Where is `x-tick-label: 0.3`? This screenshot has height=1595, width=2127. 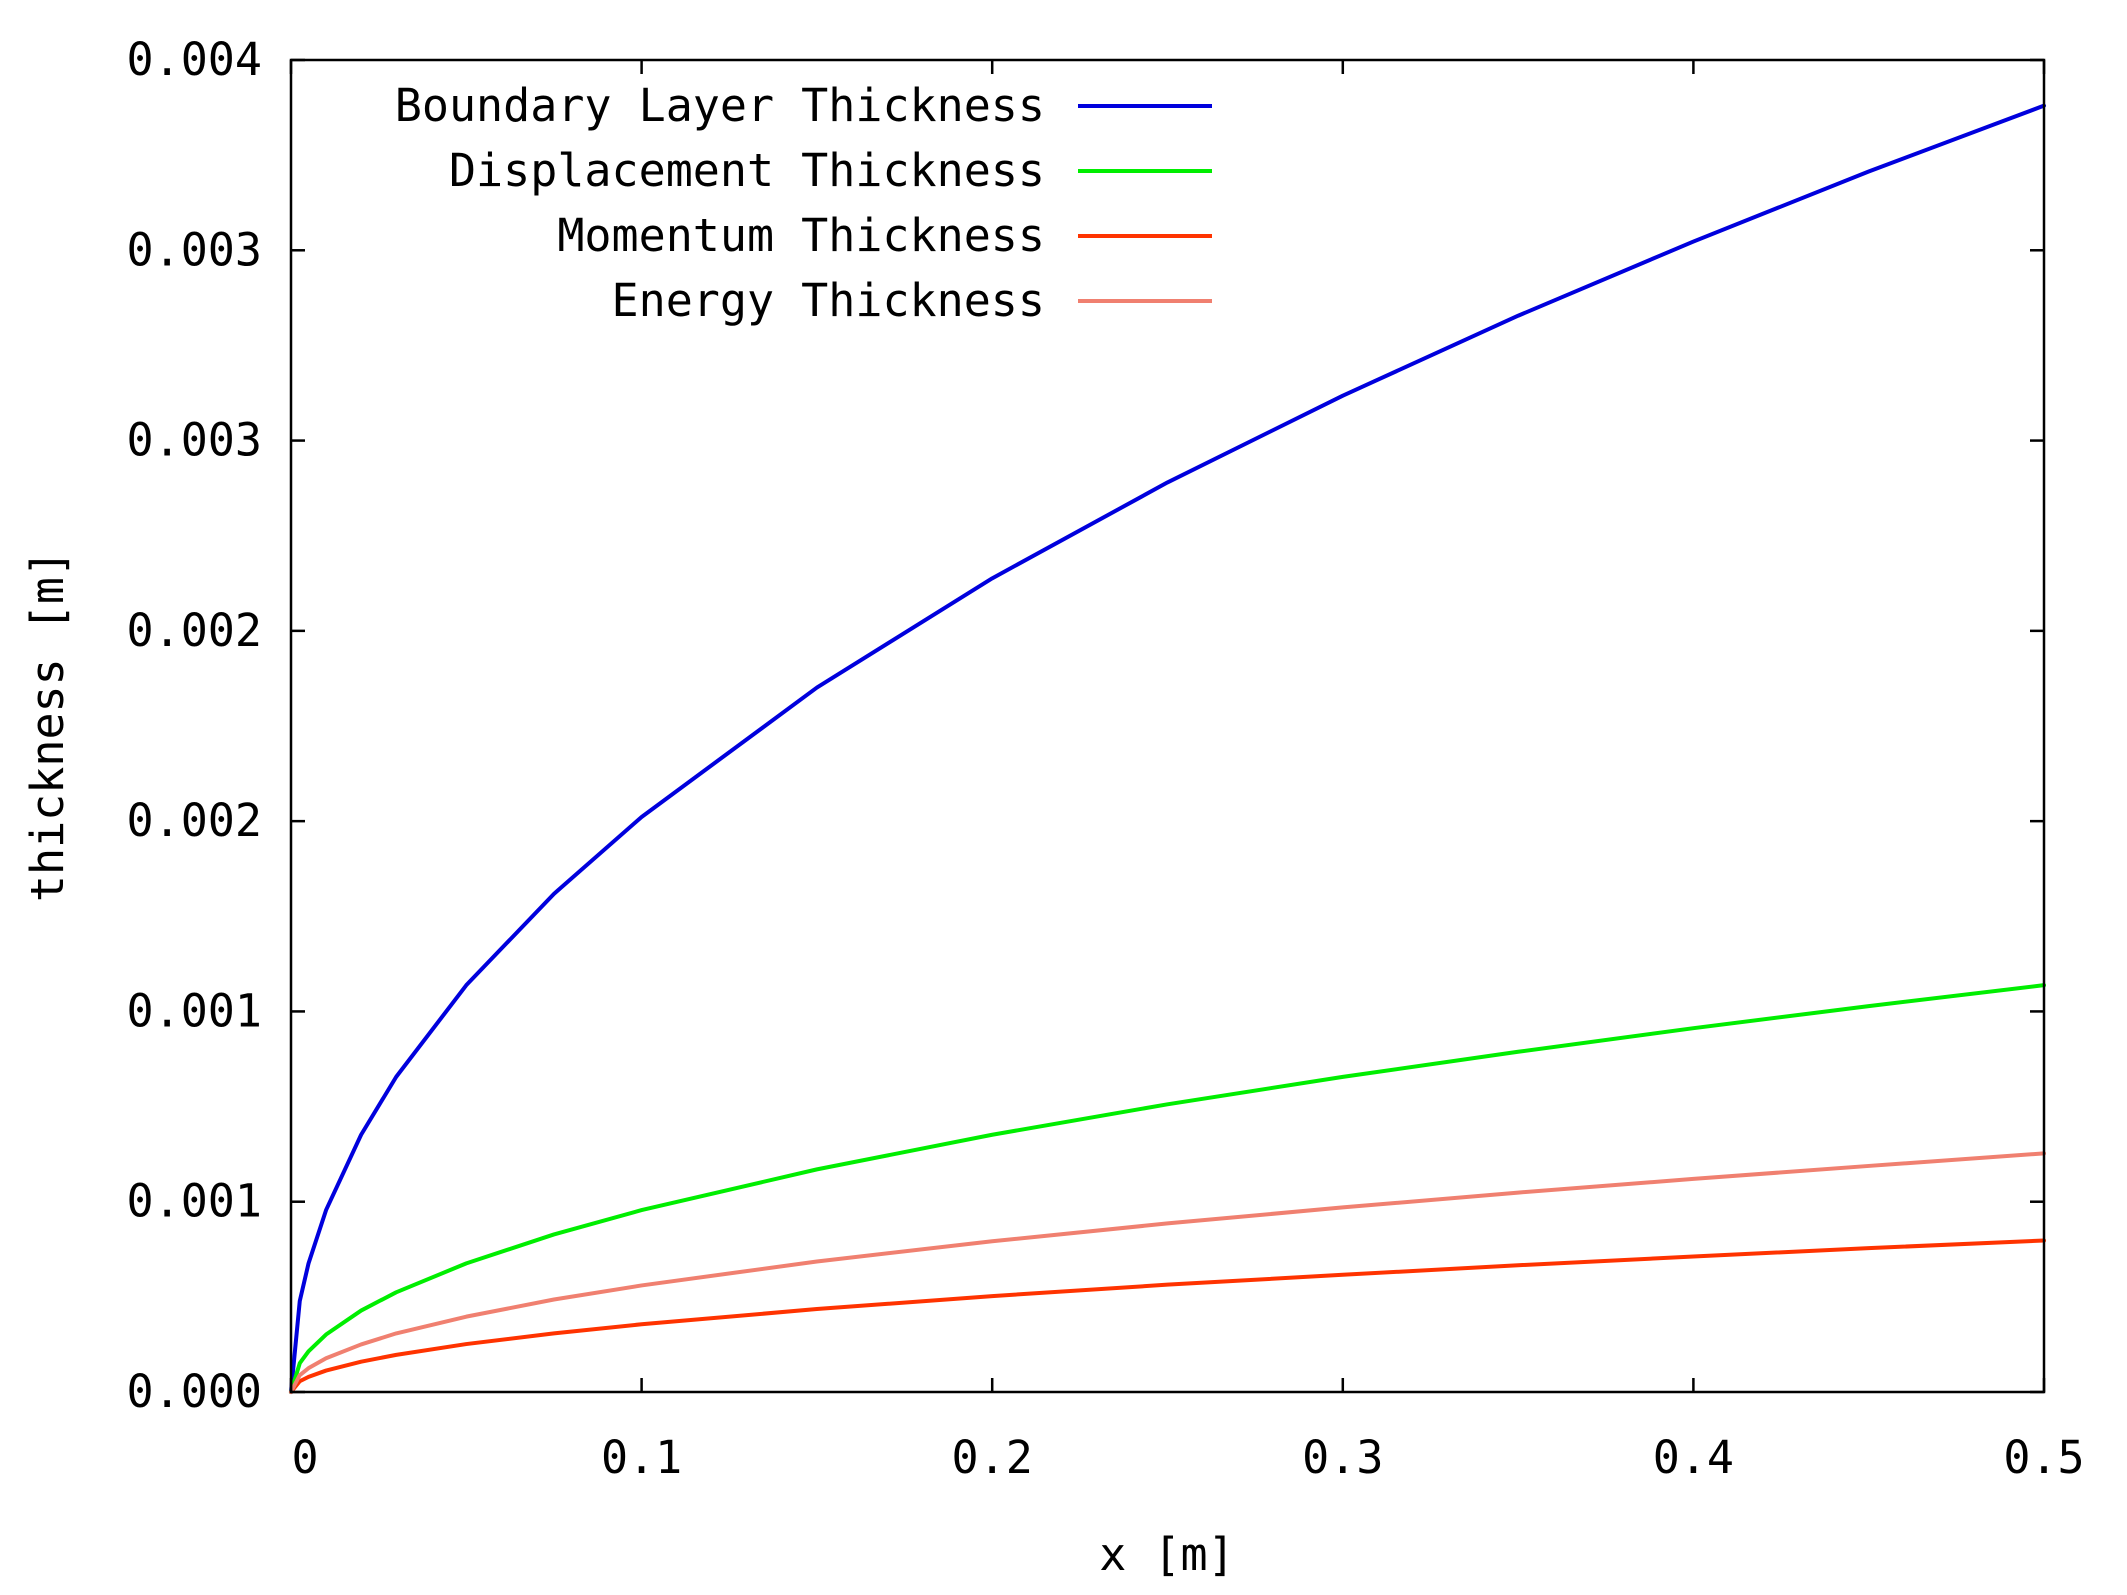
x-tick-label: 0.3 is located at coordinates (1342, 1457).